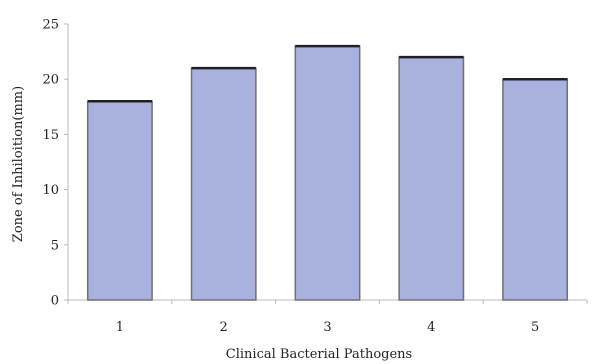 This screenshot has width=596, height=364. I want to click on x-tick-label: 4, so click(431, 327).